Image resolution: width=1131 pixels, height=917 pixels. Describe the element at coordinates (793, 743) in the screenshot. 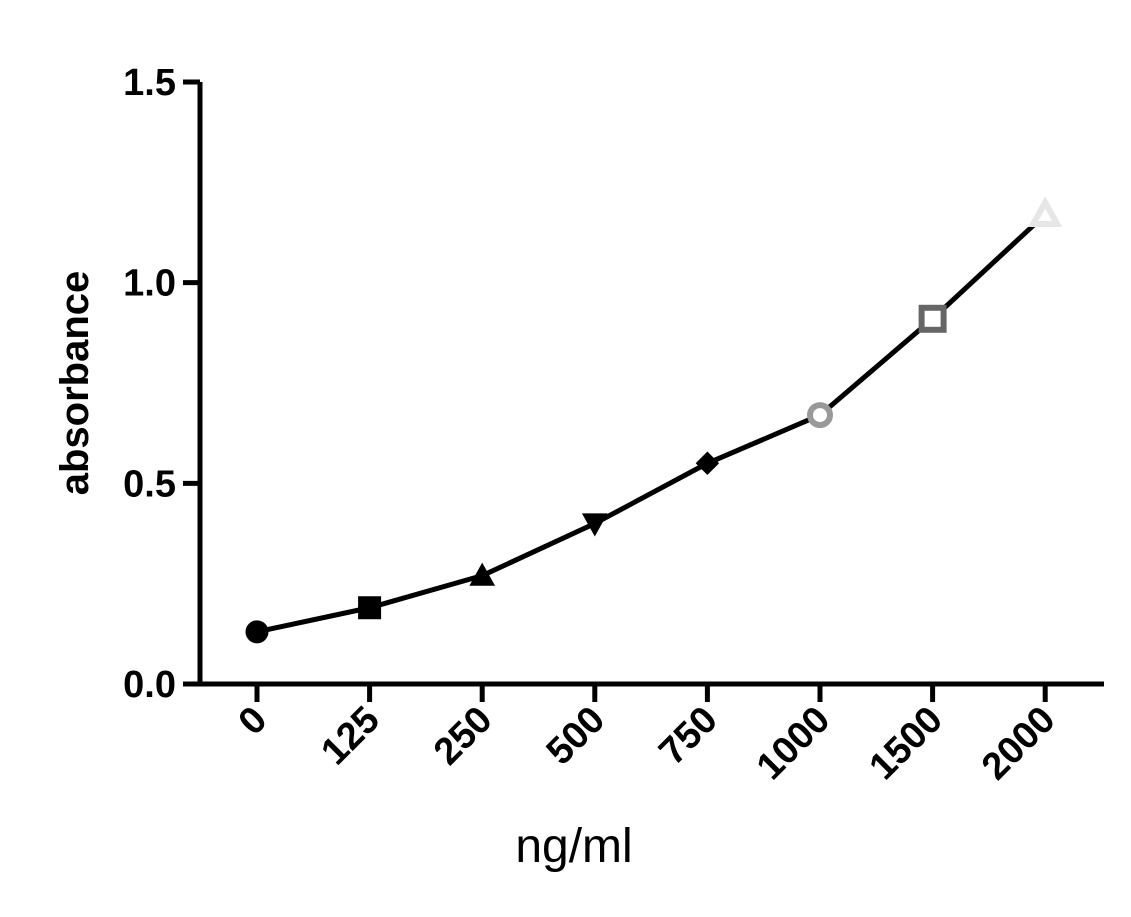

I see `x-tick-label: 1000` at that location.